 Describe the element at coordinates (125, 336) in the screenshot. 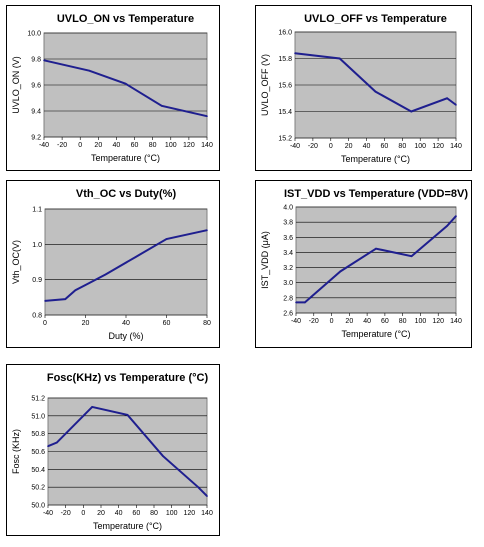

I see `x-axis-label: Duty (%)` at that location.